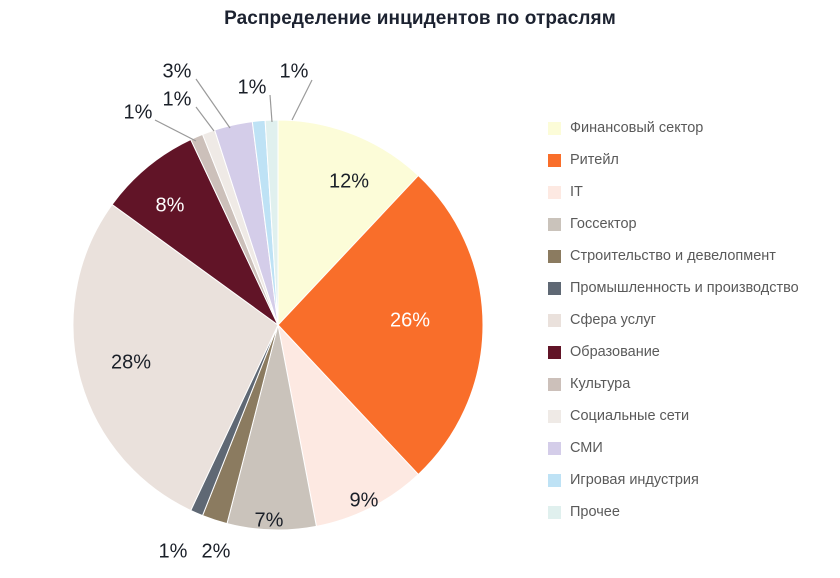  What do you see at coordinates (600, 383) in the screenshot?
I see `legend-item-label: Культура` at bounding box center [600, 383].